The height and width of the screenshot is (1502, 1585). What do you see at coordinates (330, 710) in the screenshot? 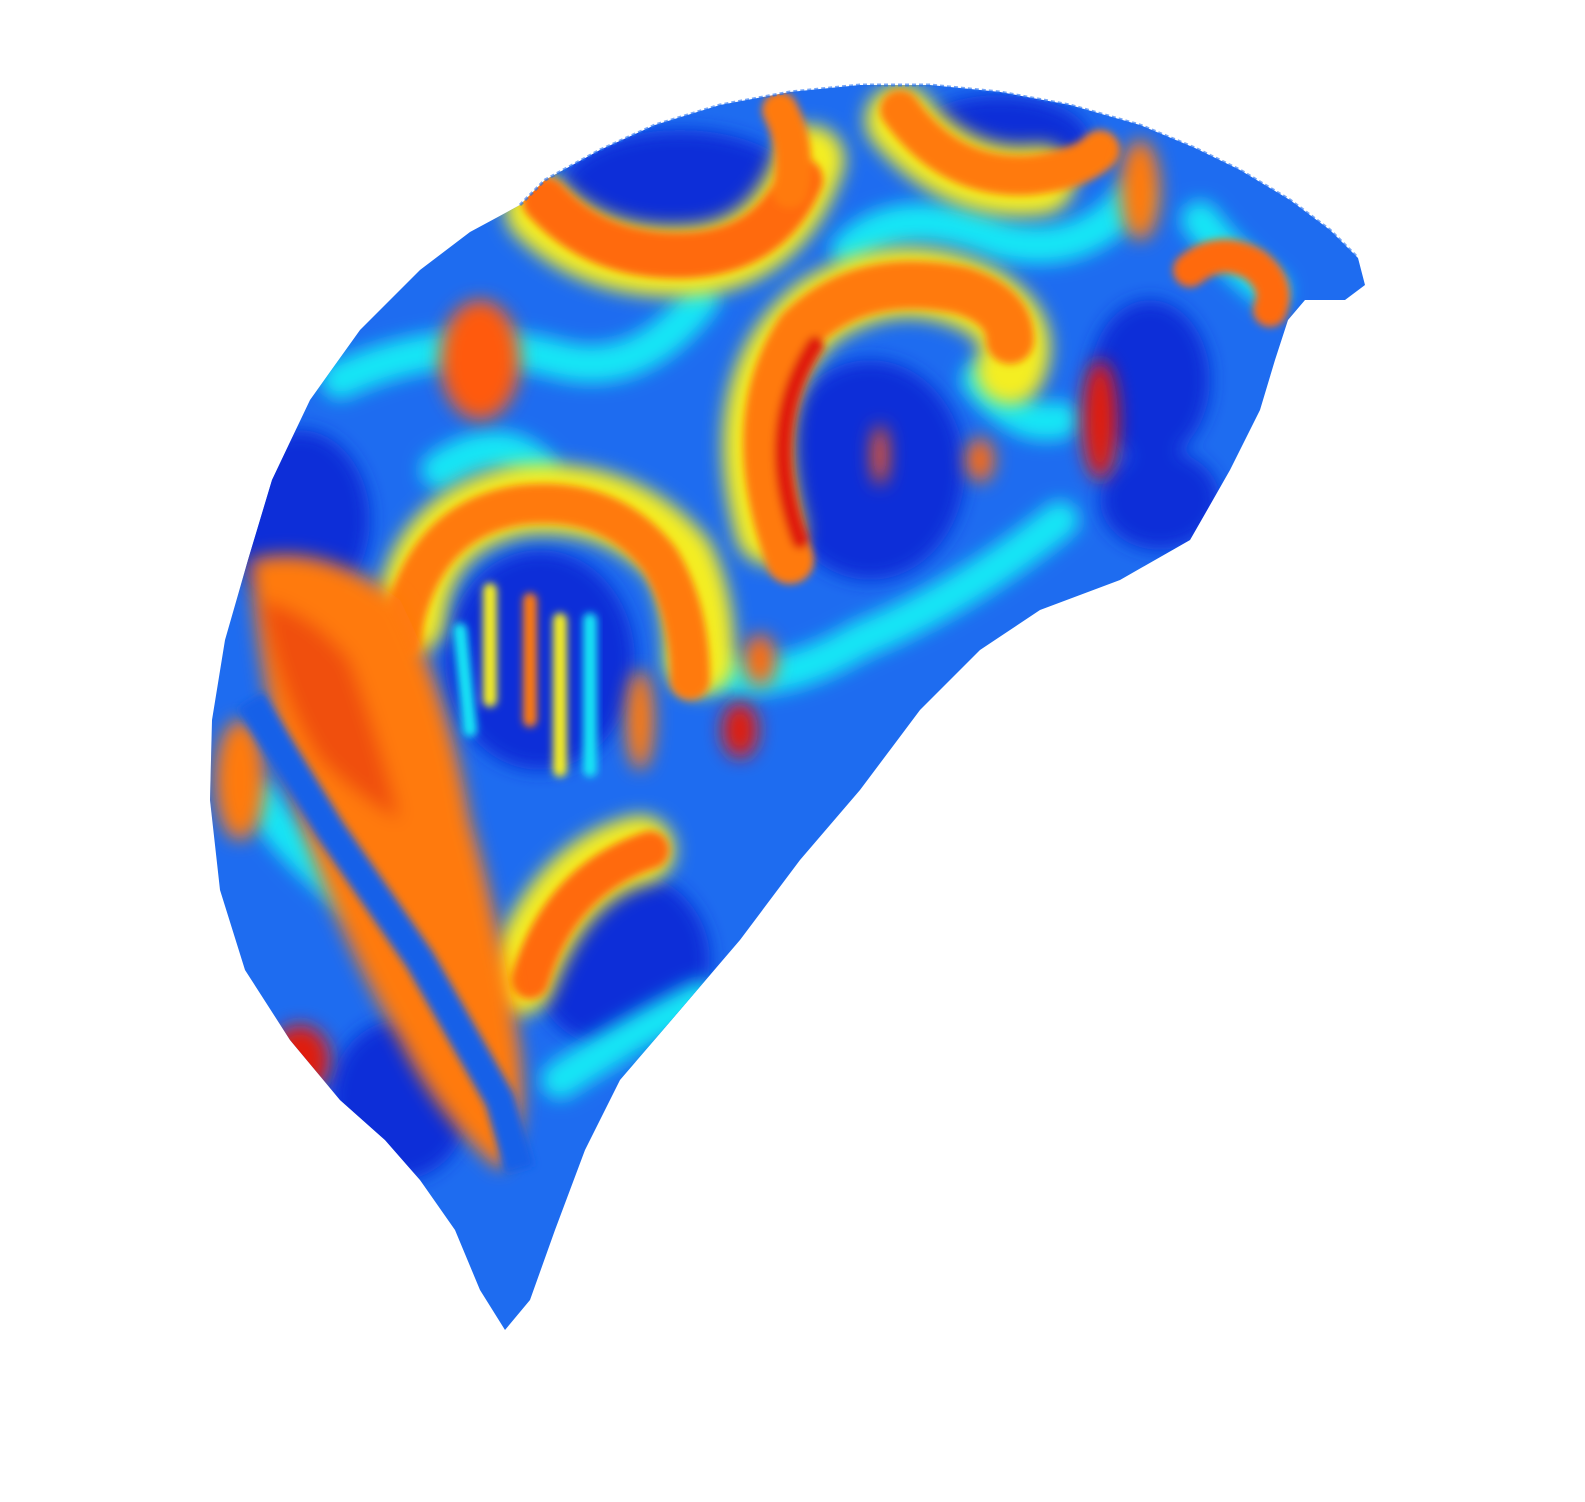
I see `field-region` at bounding box center [330, 710].